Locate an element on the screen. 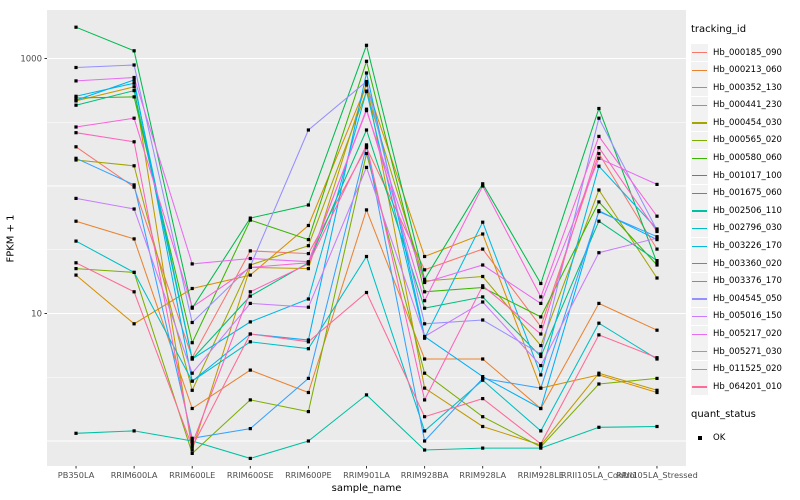 This screenshot has width=800, height=500. quant-status-item: OK is located at coordinates (745, 437).